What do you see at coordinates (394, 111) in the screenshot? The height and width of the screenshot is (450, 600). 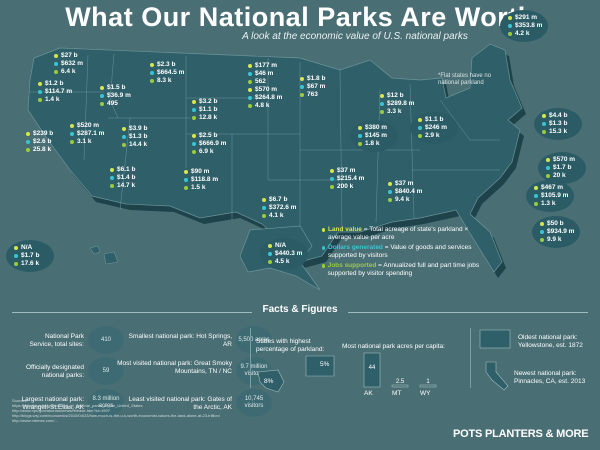 I see `state-jobs-value: 3.3 k` at bounding box center [394, 111].